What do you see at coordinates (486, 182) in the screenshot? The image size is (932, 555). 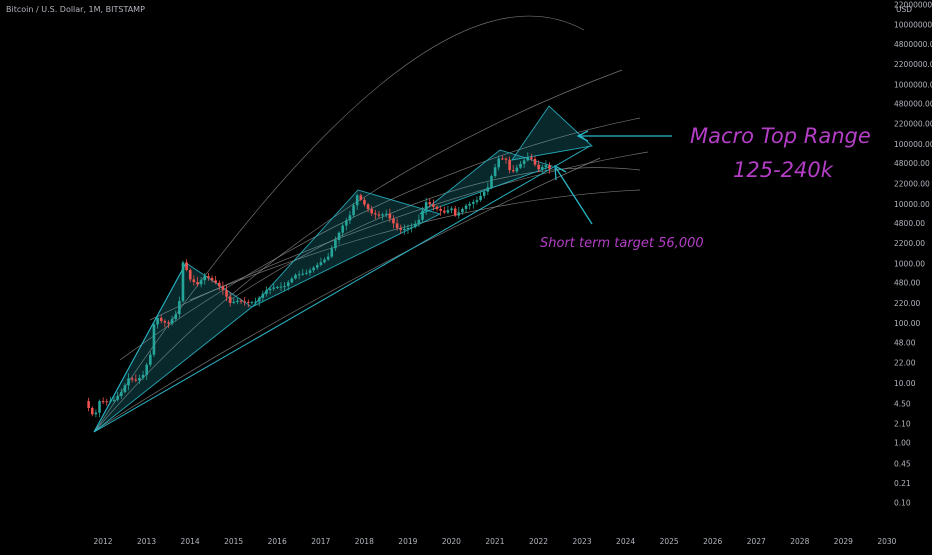 I see `triangle-cycle-2021` at bounding box center [486, 182].